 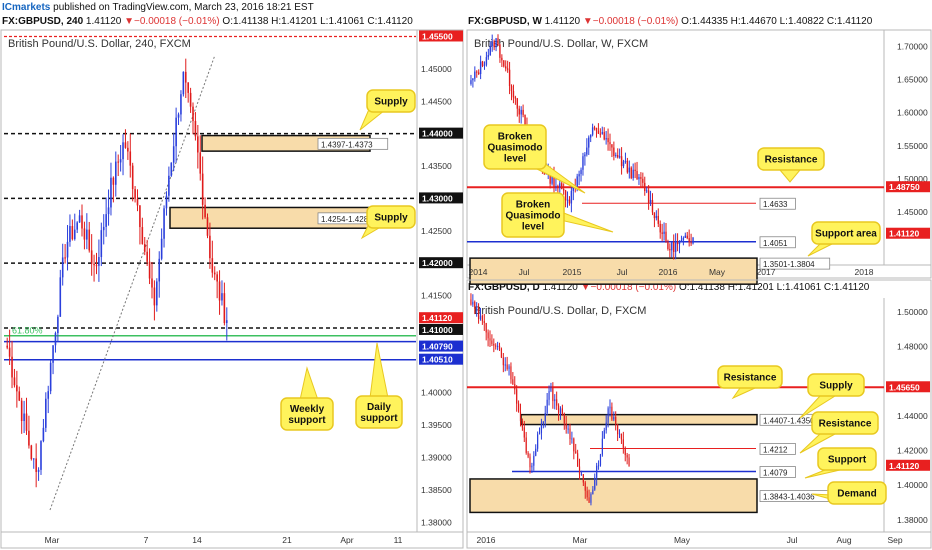 I want to click on h4-price-tag-bg, so click(x=441, y=133).